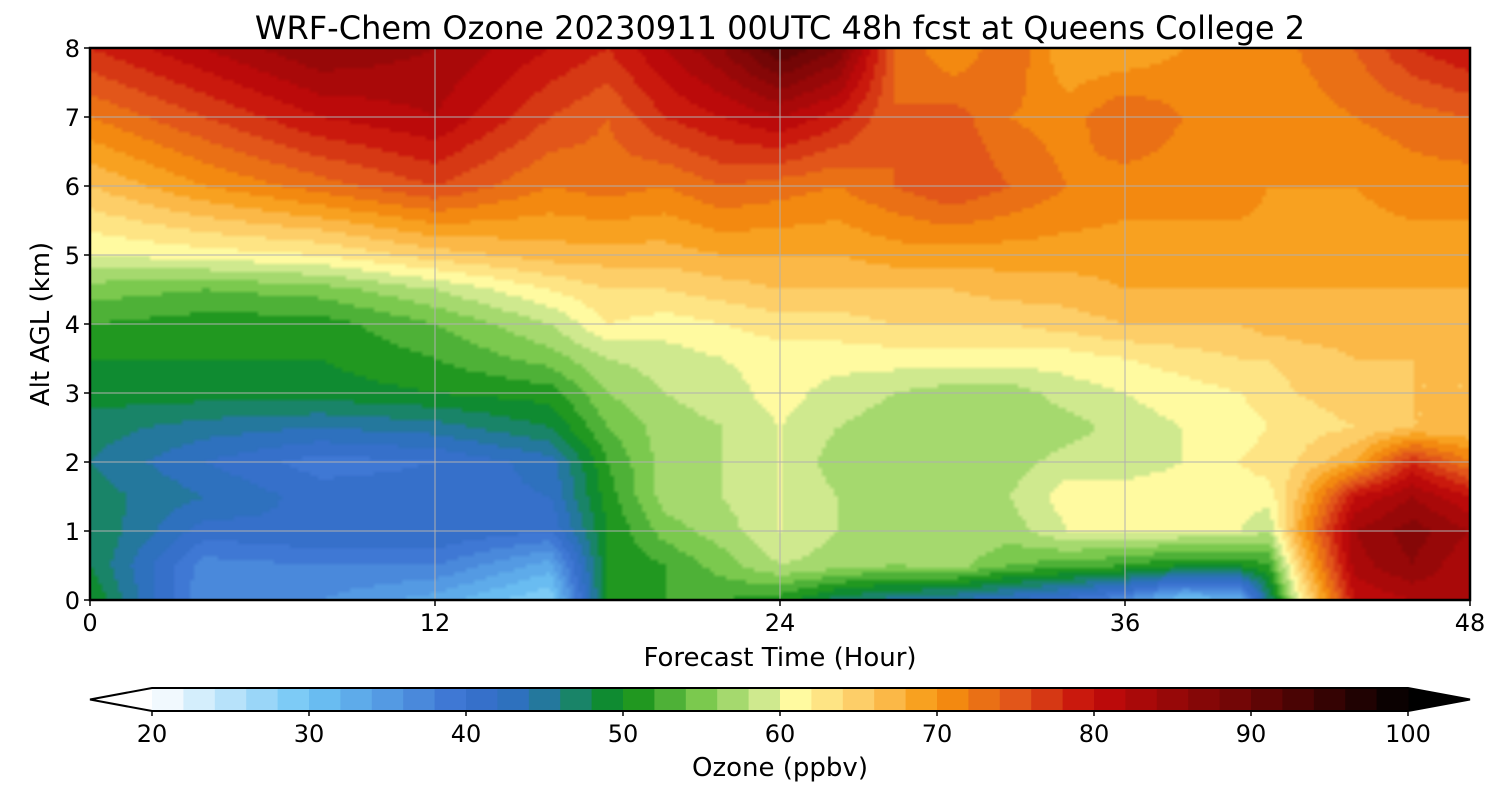 This screenshot has width=1500, height=800. Describe the element at coordinates (72, 532) in the screenshot. I see `y-tick-label: 1` at that location.